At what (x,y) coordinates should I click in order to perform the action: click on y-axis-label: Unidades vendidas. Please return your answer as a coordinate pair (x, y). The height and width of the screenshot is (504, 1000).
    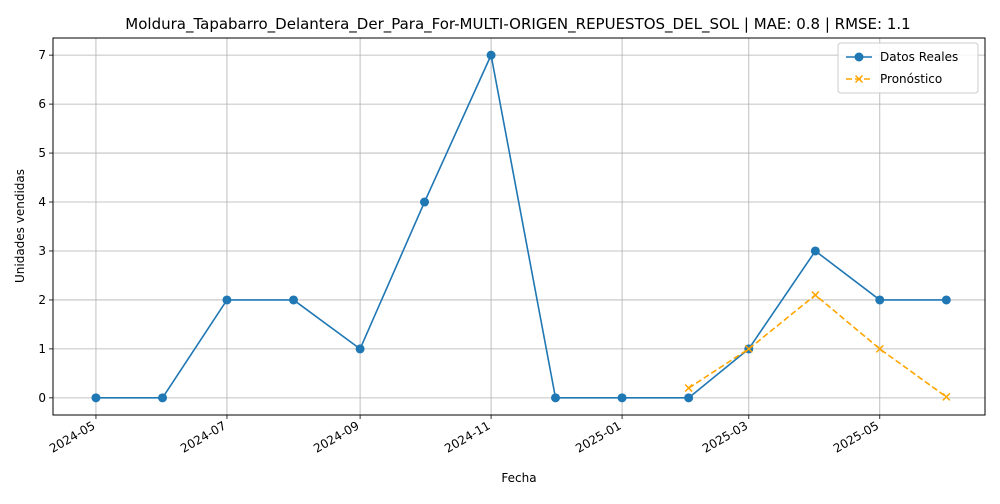
    Looking at the image, I should click on (20, 226).